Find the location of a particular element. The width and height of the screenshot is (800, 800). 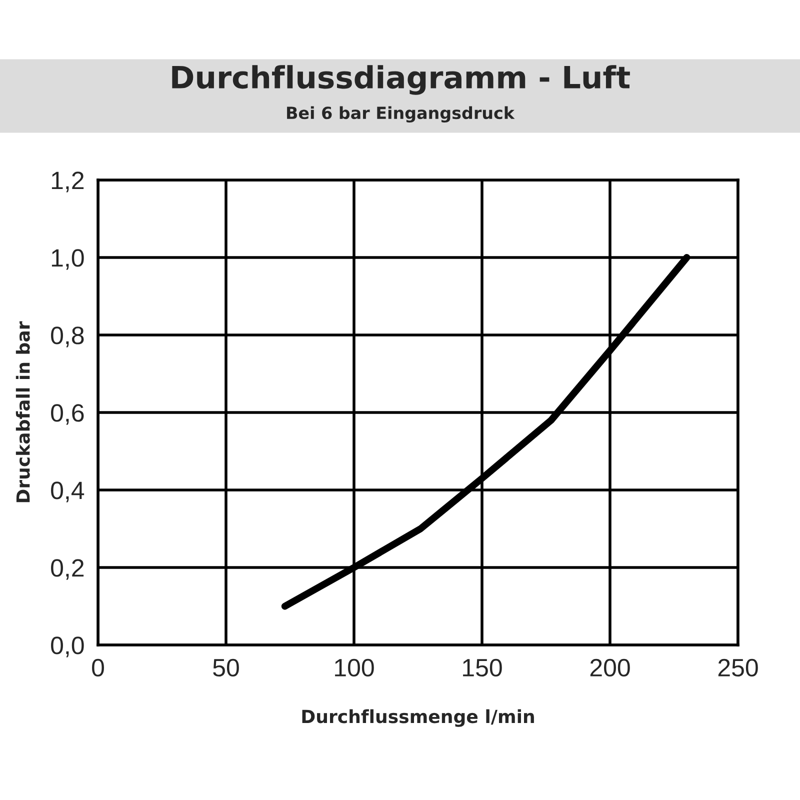

x-tick-label: 50 is located at coordinates (226, 667).